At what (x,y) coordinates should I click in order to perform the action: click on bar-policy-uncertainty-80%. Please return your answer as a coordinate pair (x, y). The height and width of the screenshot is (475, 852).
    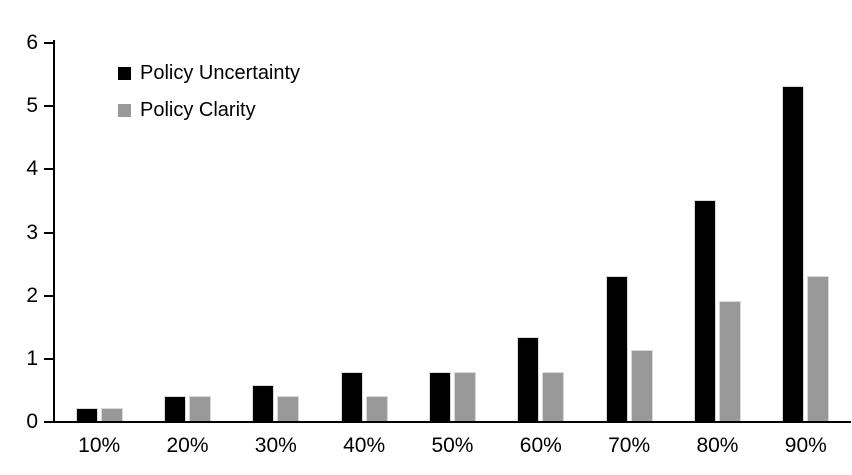
    Looking at the image, I should click on (704, 310).